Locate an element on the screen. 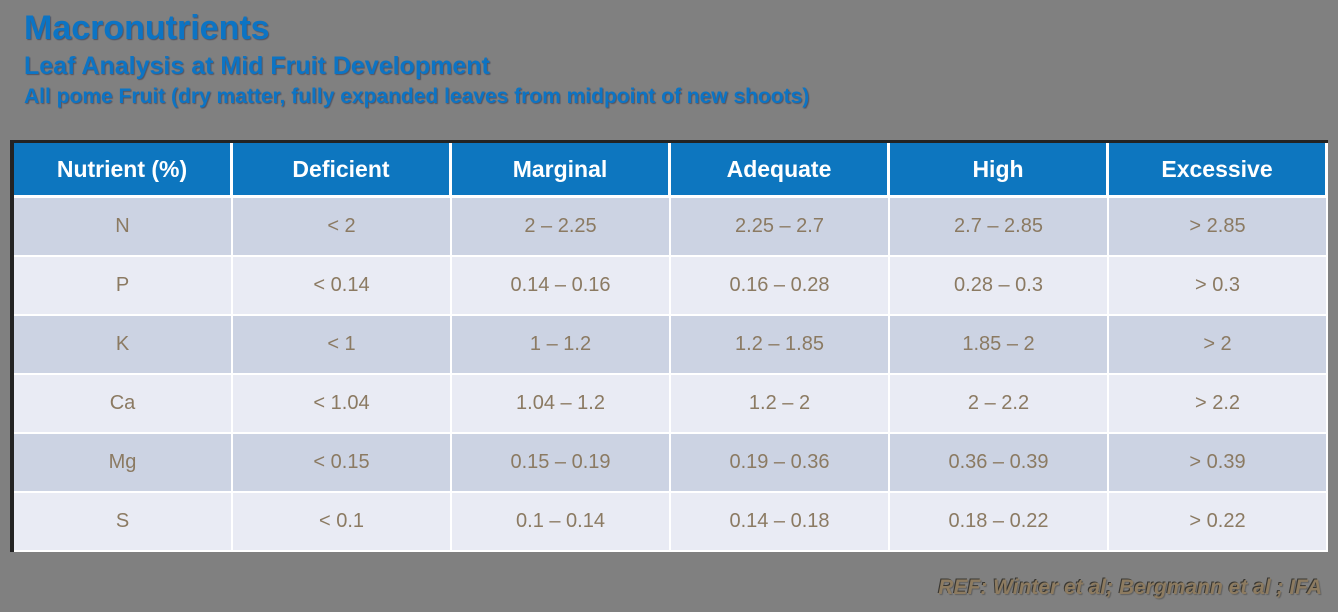 The width and height of the screenshot is (1338, 612). cell-excessive: > 0.22 is located at coordinates (1218, 522).